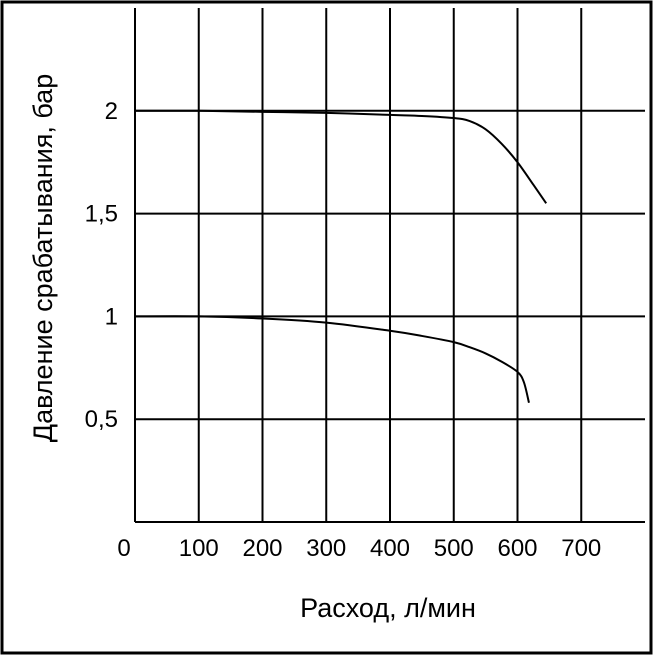 Image resolution: width=653 pixels, height=655 pixels. I want to click on y-tick-label: 1, so click(111, 316).